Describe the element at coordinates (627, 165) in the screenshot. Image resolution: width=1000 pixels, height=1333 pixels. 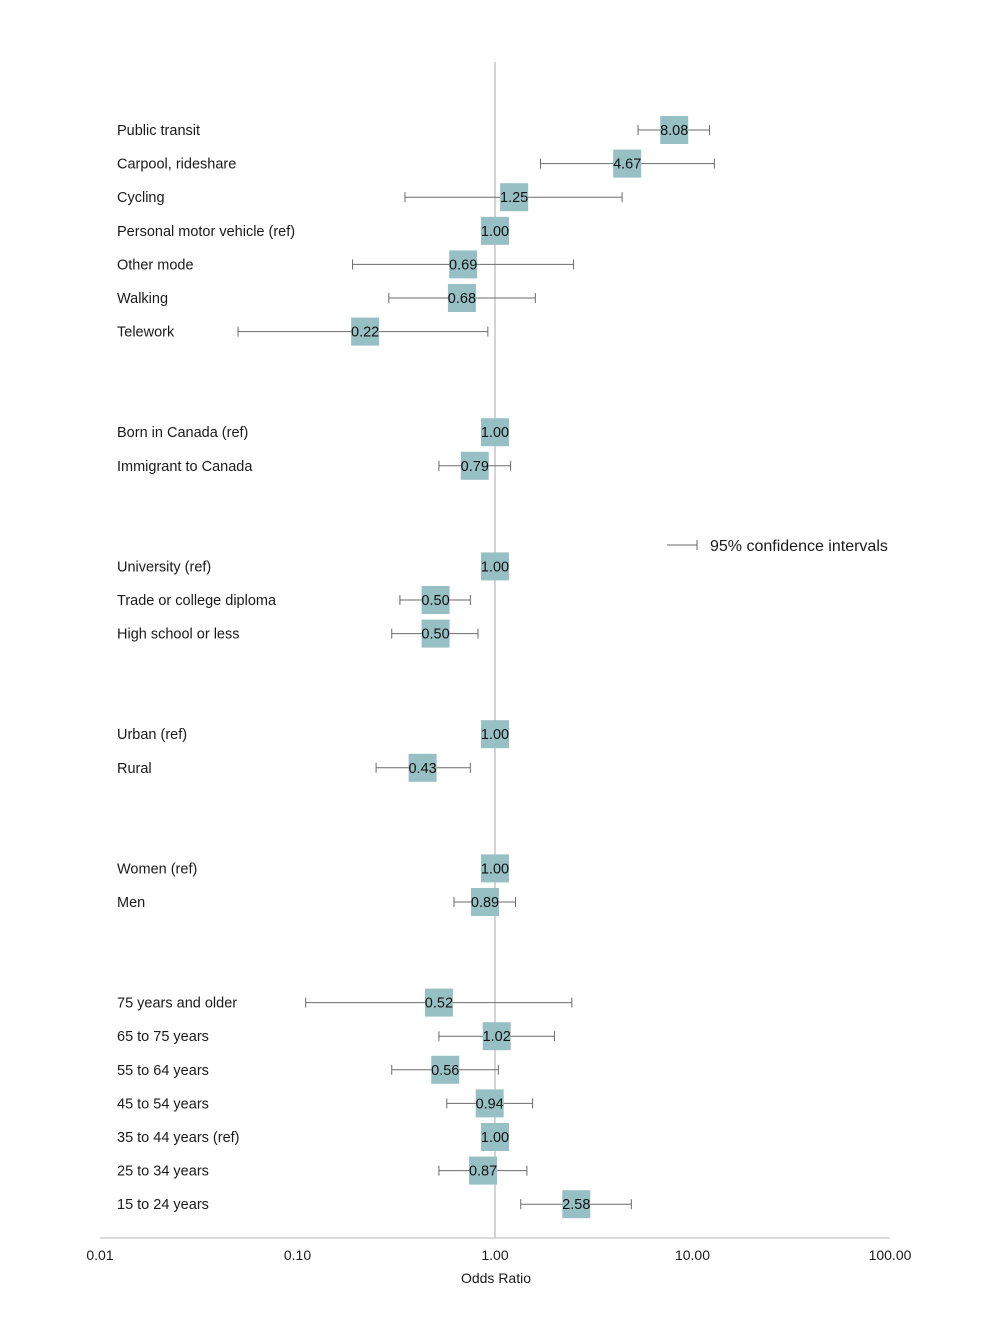
I see `value-label: 4.67` at that location.